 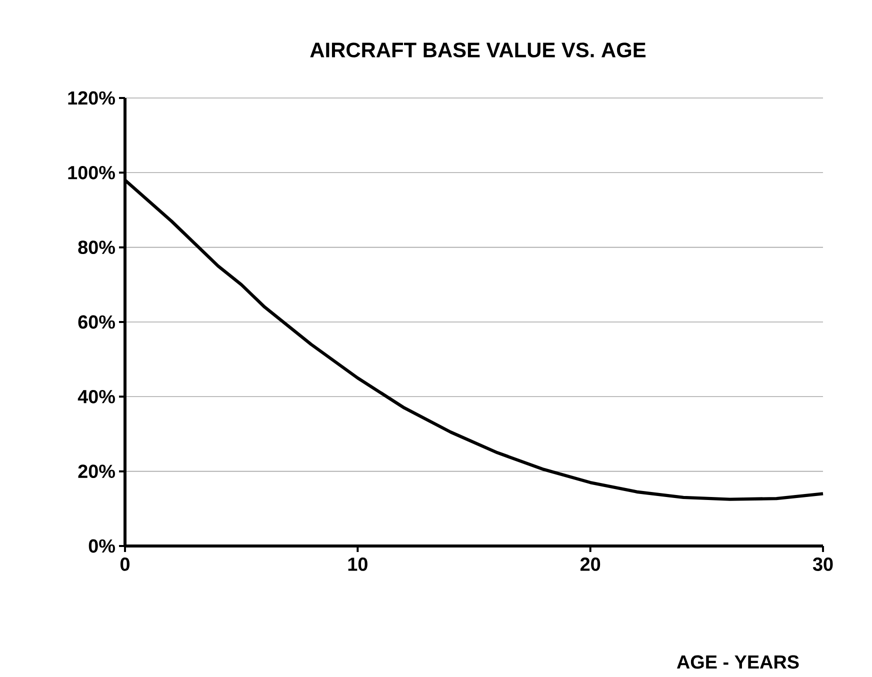 What do you see at coordinates (590, 564) in the screenshot?
I see `x-tick-label: 20` at bounding box center [590, 564].